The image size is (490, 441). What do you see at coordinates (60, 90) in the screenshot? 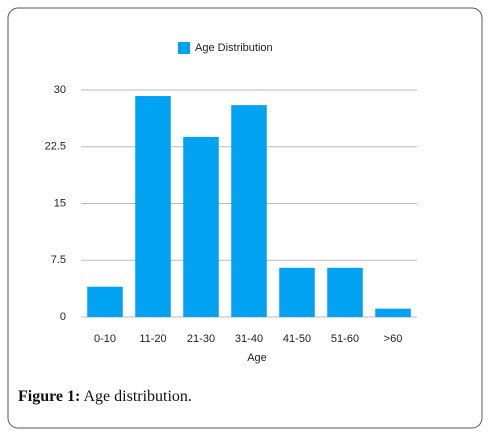
I see `y-tick-label: 30` at bounding box center [60, 90].